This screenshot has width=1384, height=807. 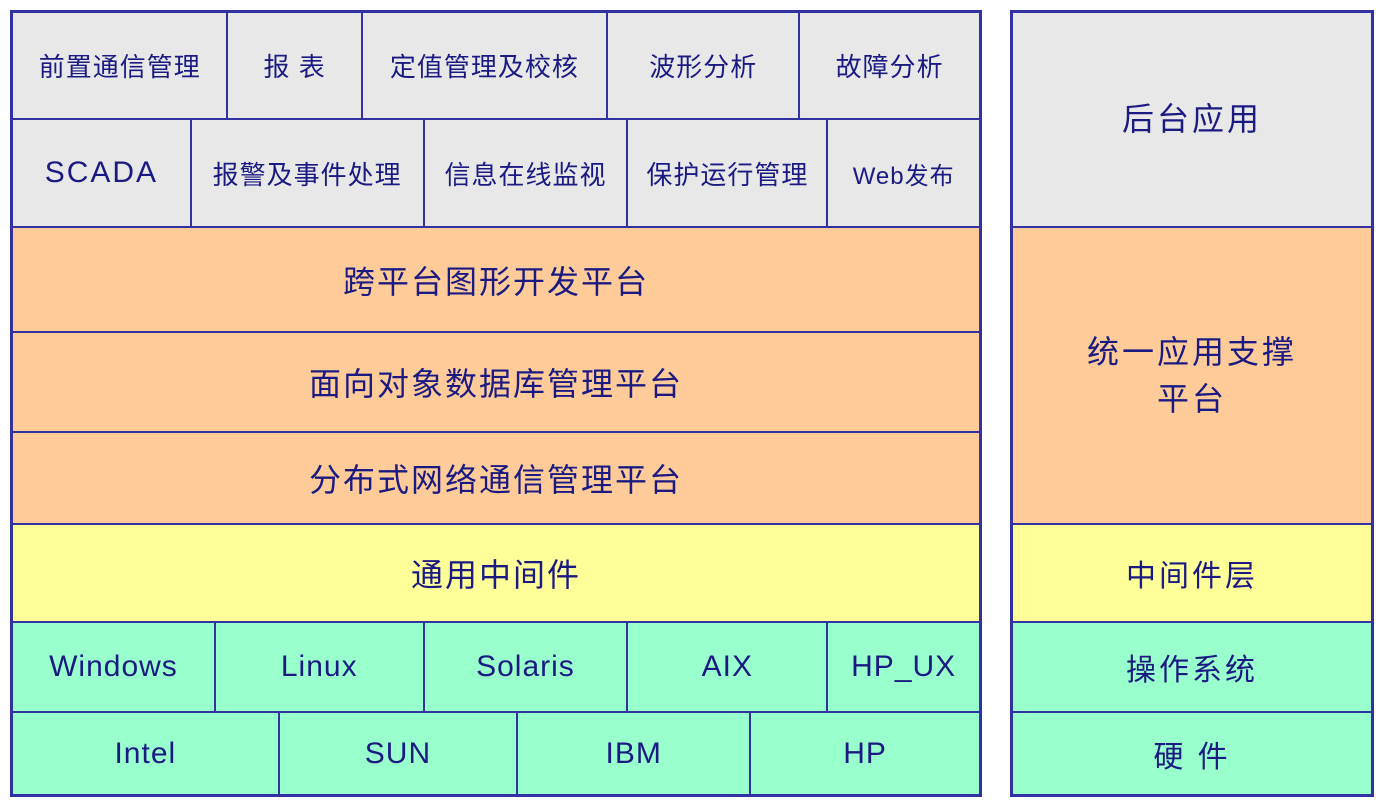 I want to click on os-row: Windows Linux Solaris AIX HP_UX, so click(x=496, y=666).